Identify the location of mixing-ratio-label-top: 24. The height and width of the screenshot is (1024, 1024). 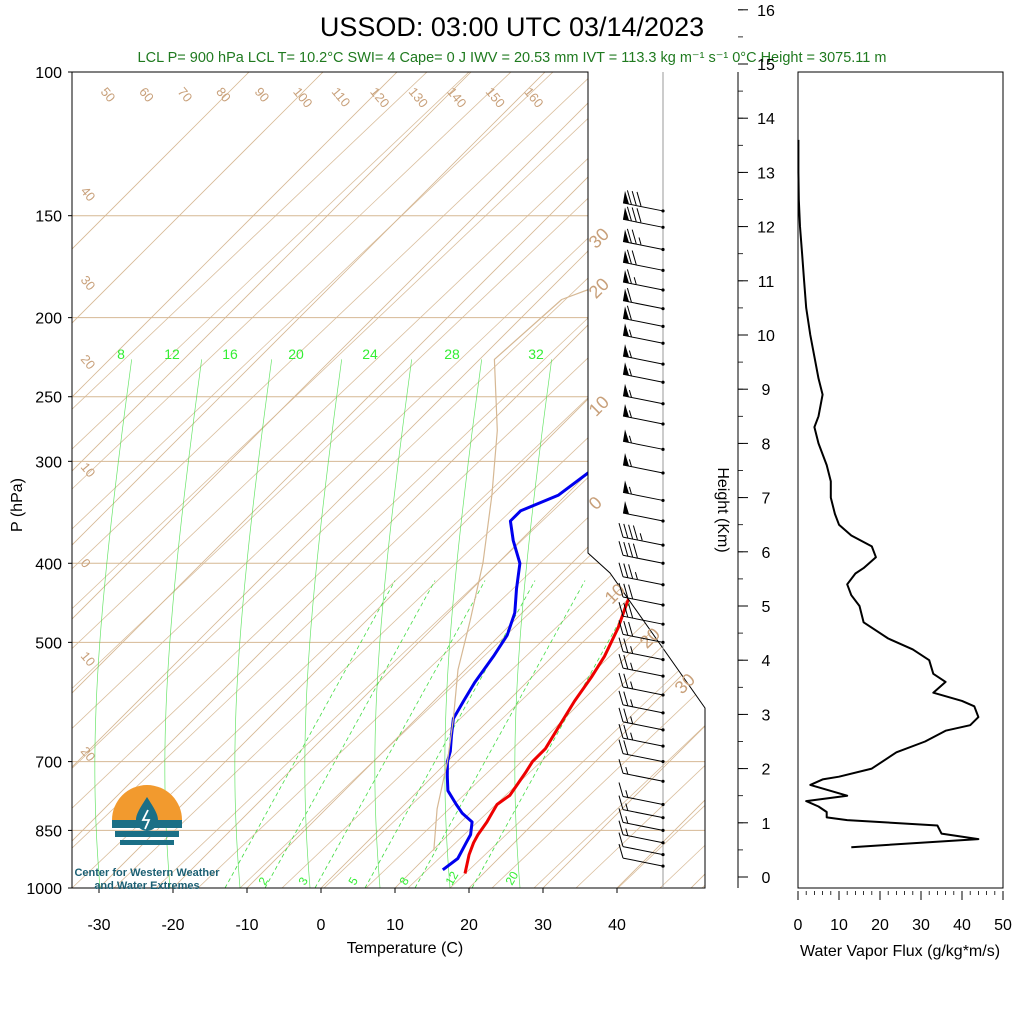
(370, 354).